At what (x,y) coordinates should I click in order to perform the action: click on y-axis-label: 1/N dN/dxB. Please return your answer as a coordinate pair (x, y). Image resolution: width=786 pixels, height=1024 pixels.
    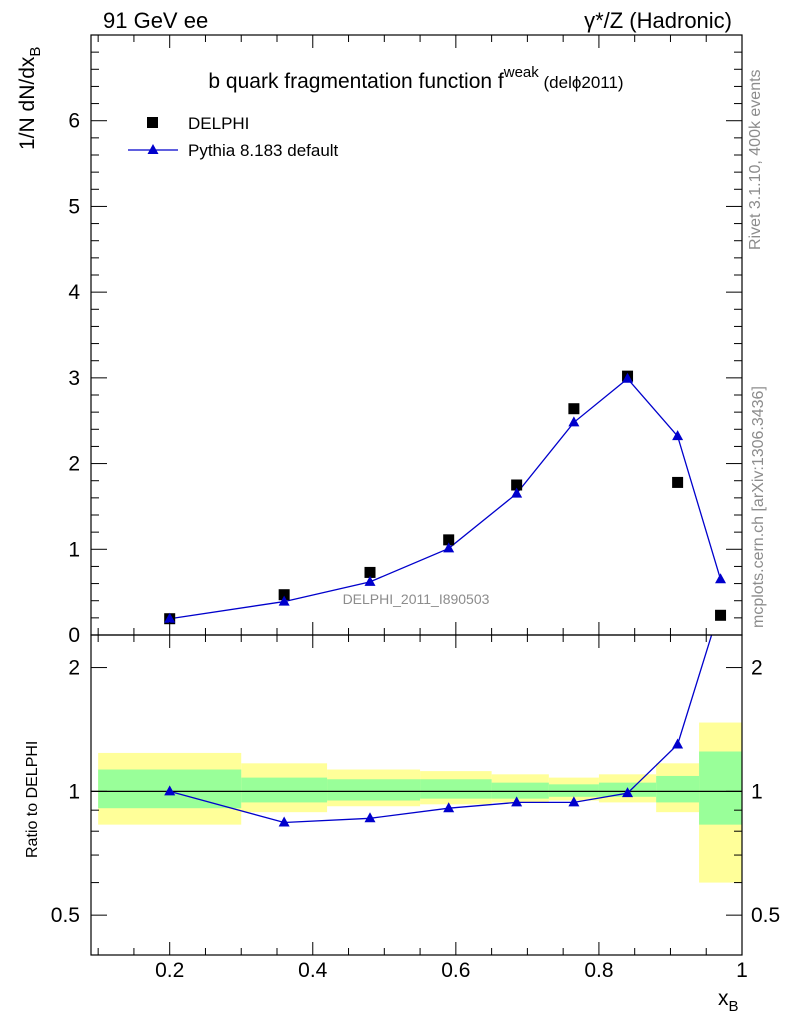
    Looking at the image, I should click on (30, 98).